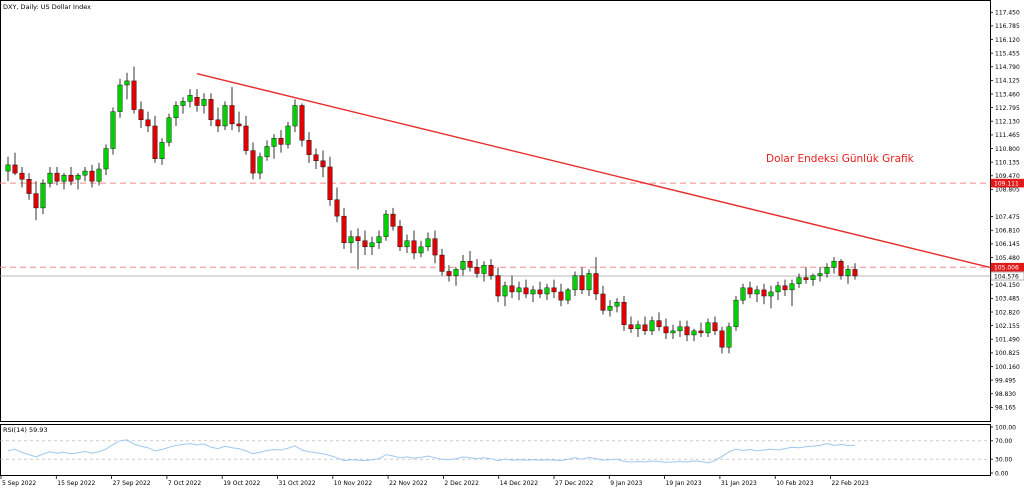 This screenshot has height=491, width=1024. What do you see at coordinates (297, 483) in the screenshot?
I see `time-tick-label: 31 Oct 2022` at bounding box center [297, 483].